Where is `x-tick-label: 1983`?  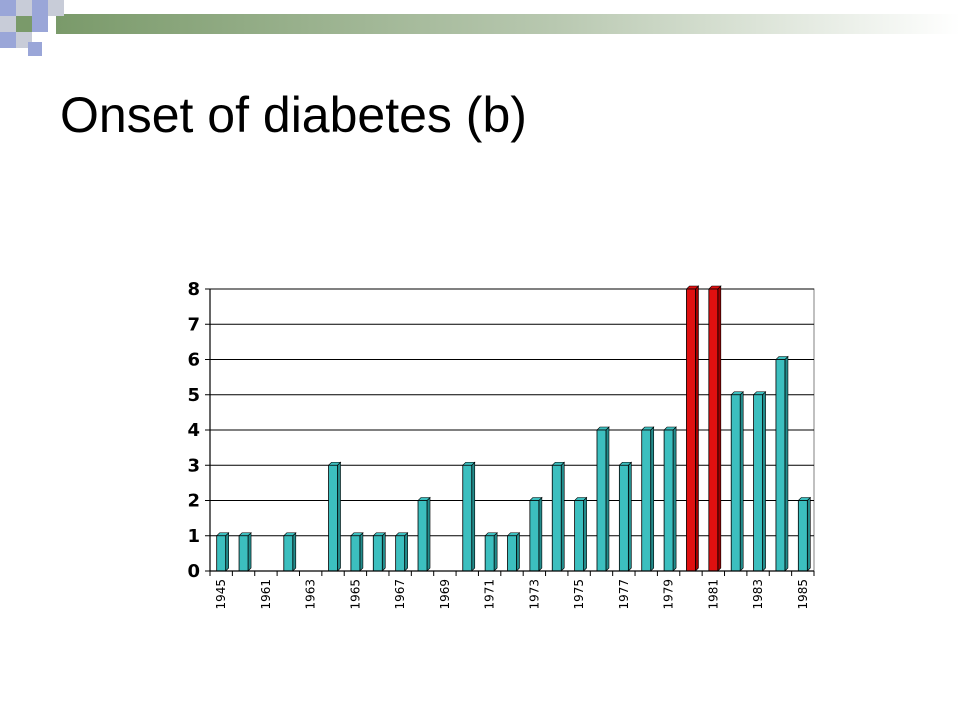 x-tick-label: 1983 is located at coordinates (758, 594).